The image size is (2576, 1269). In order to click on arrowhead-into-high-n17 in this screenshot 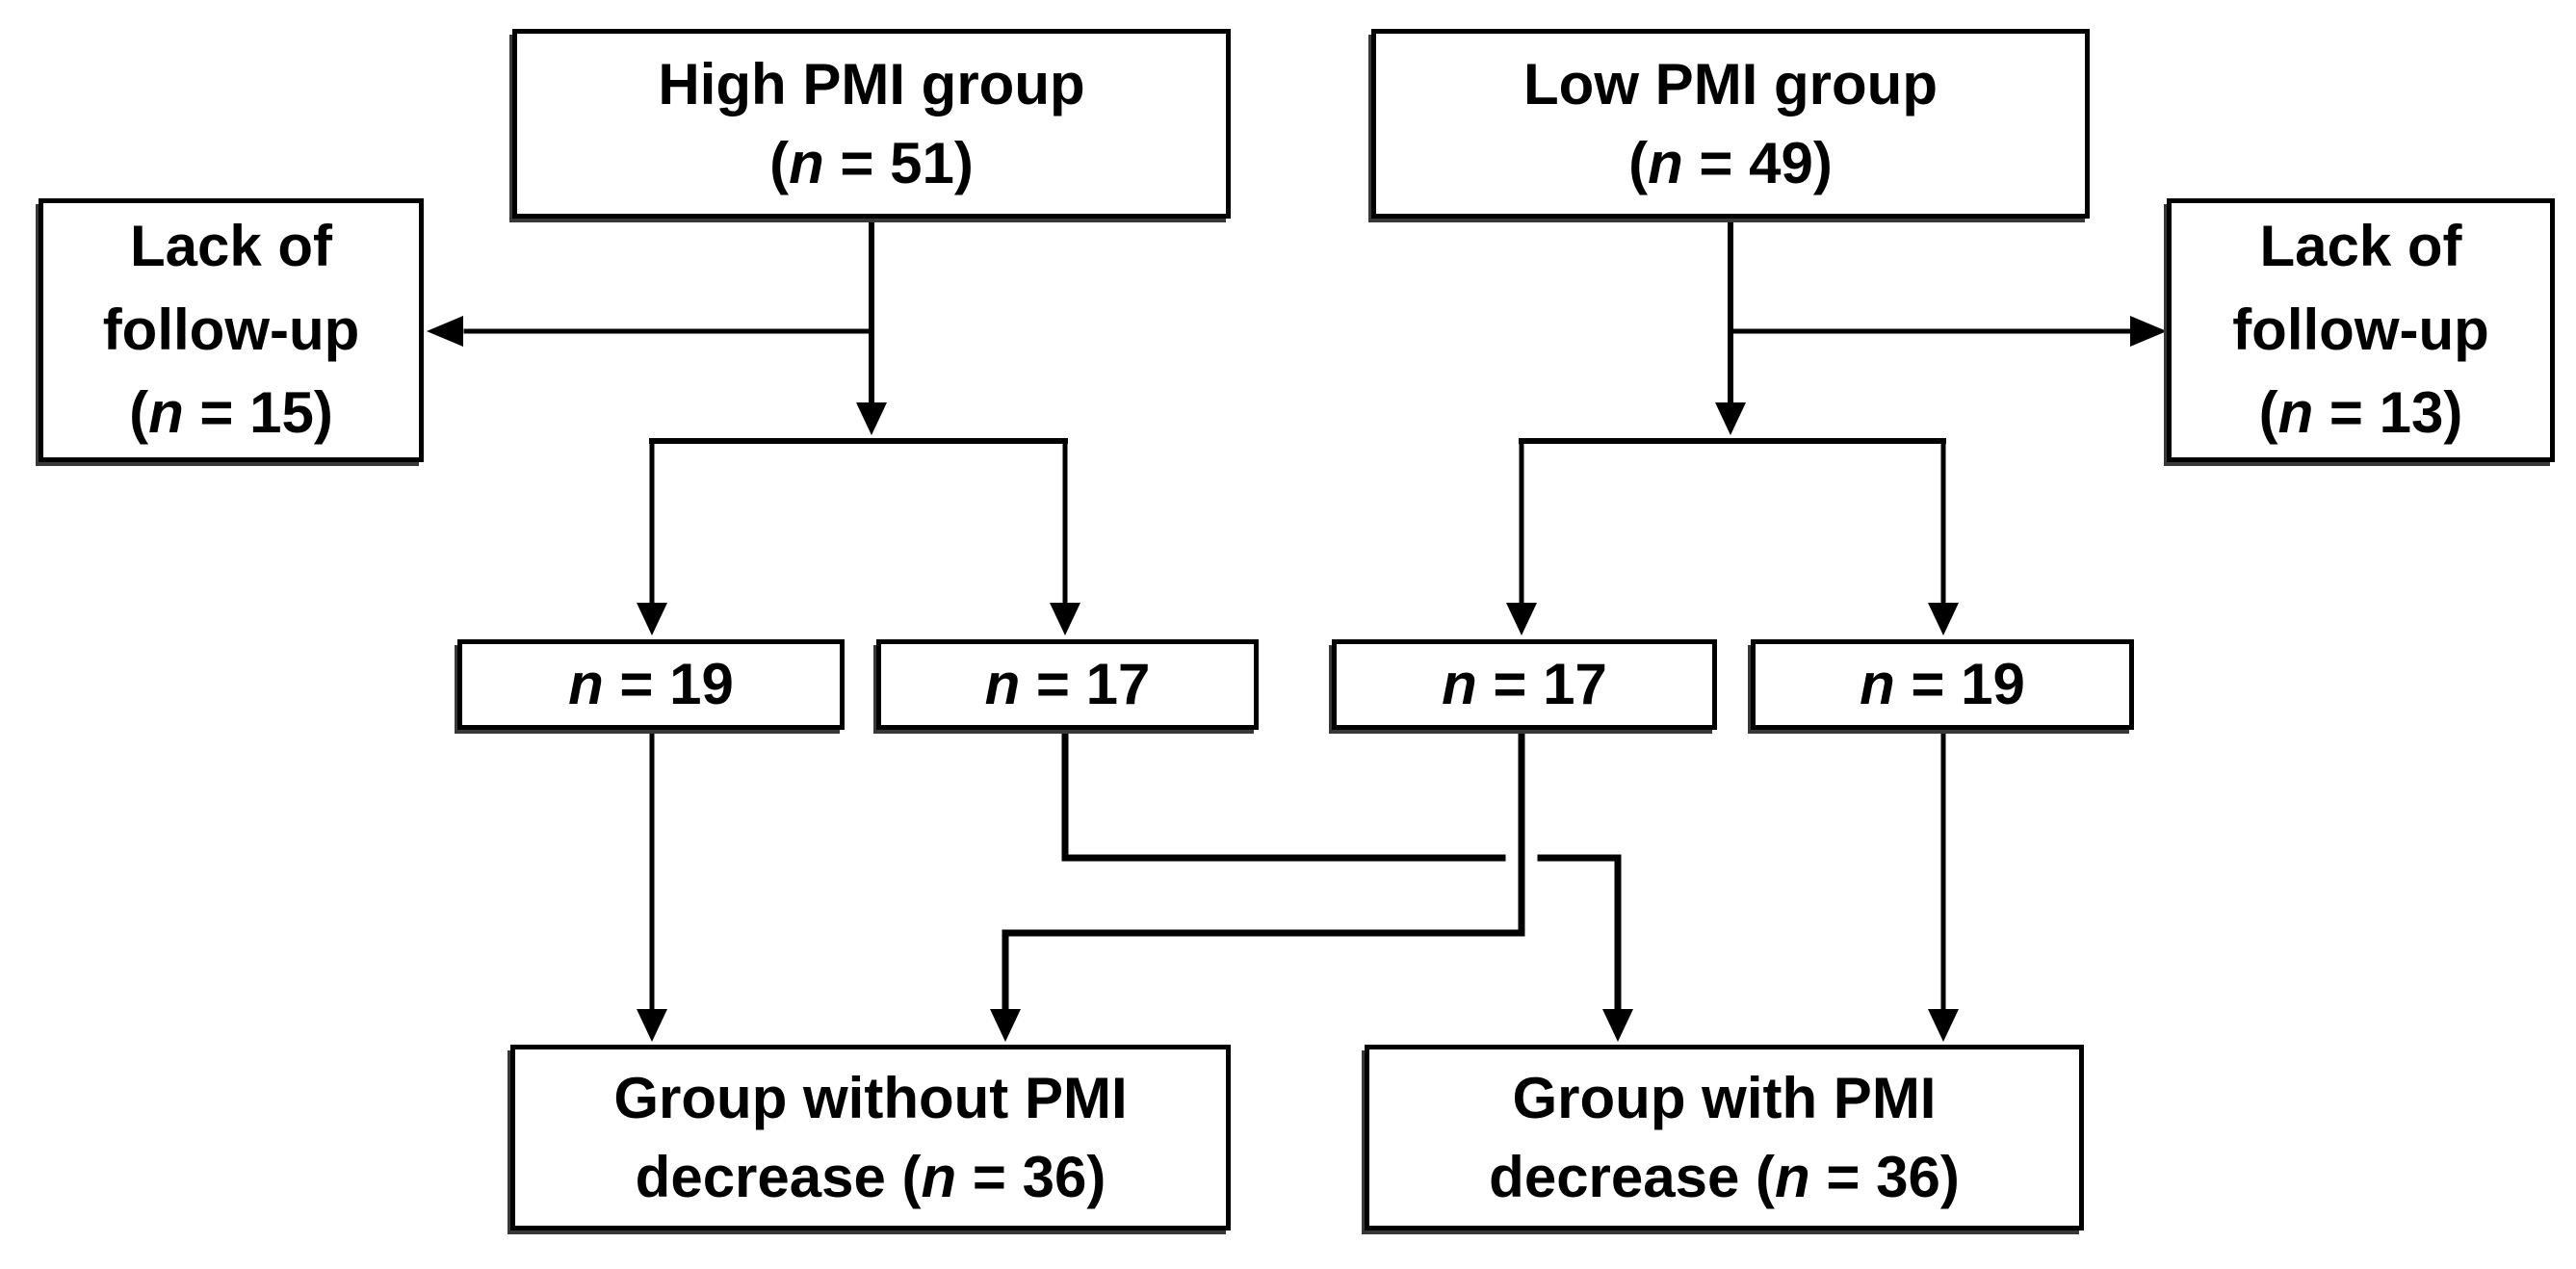, I will do `click(1065, 619)`.